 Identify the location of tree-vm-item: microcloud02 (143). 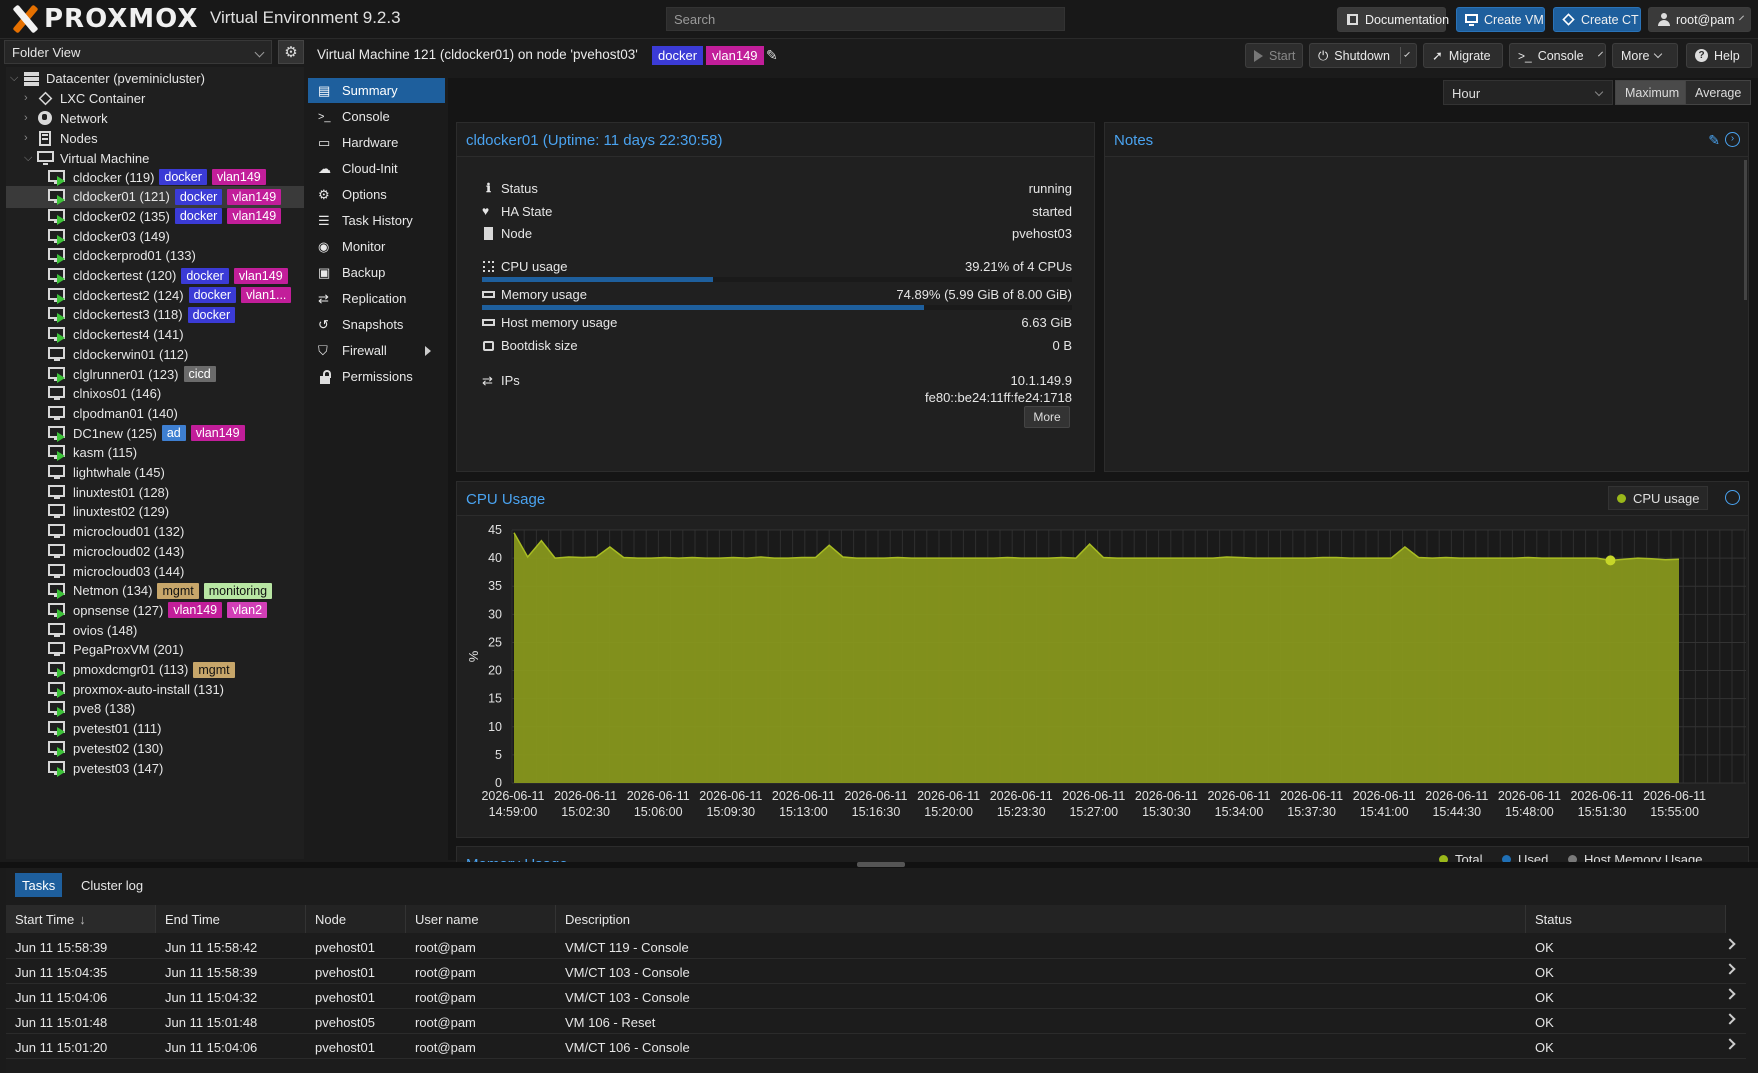
(155, 551).